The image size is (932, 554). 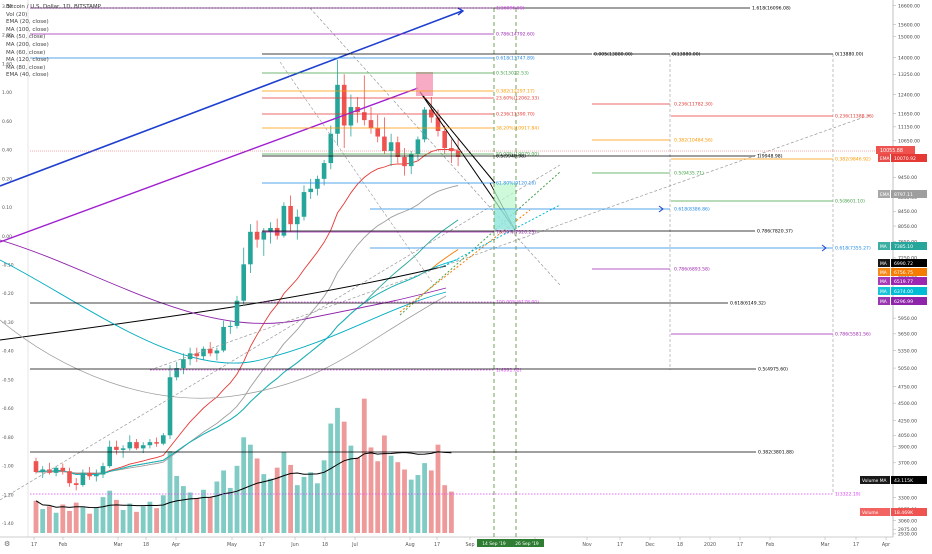 I want to click on projection-line, so click(x=457, y=137).